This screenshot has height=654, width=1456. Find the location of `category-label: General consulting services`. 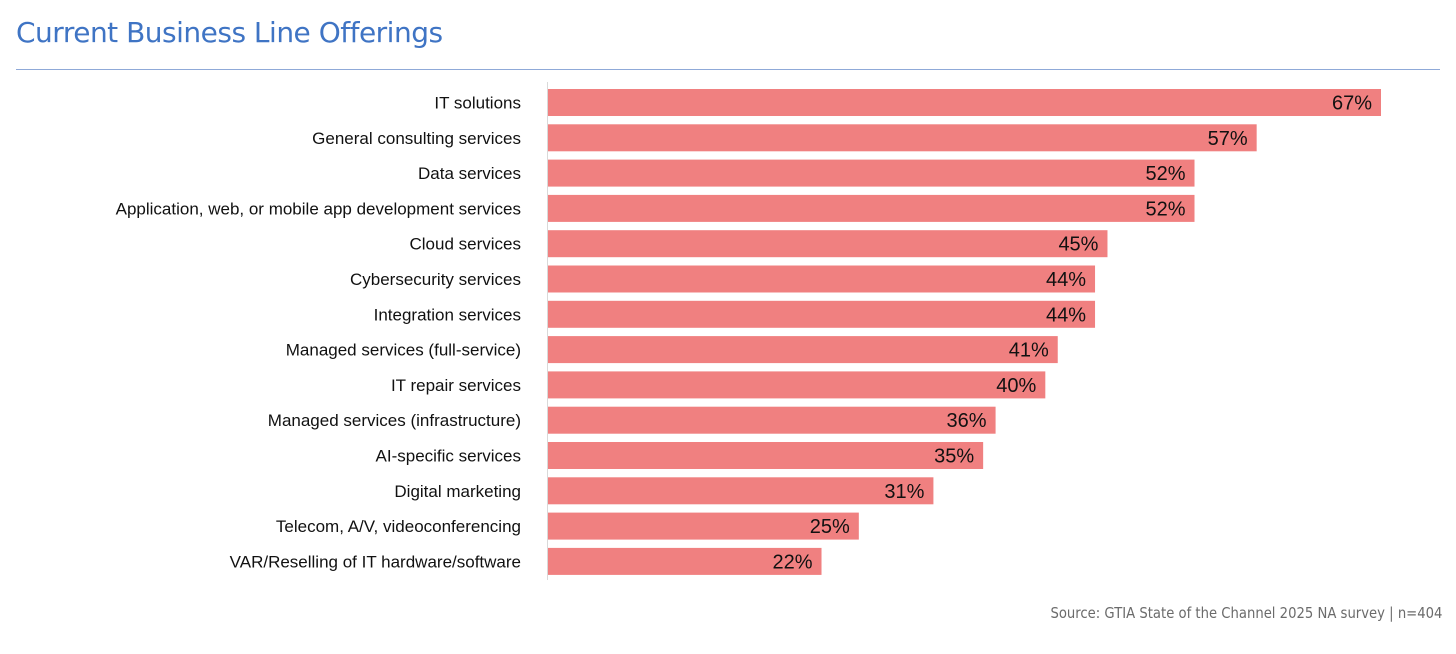

category-label: General consulting services is located at coordinates (416, 138).